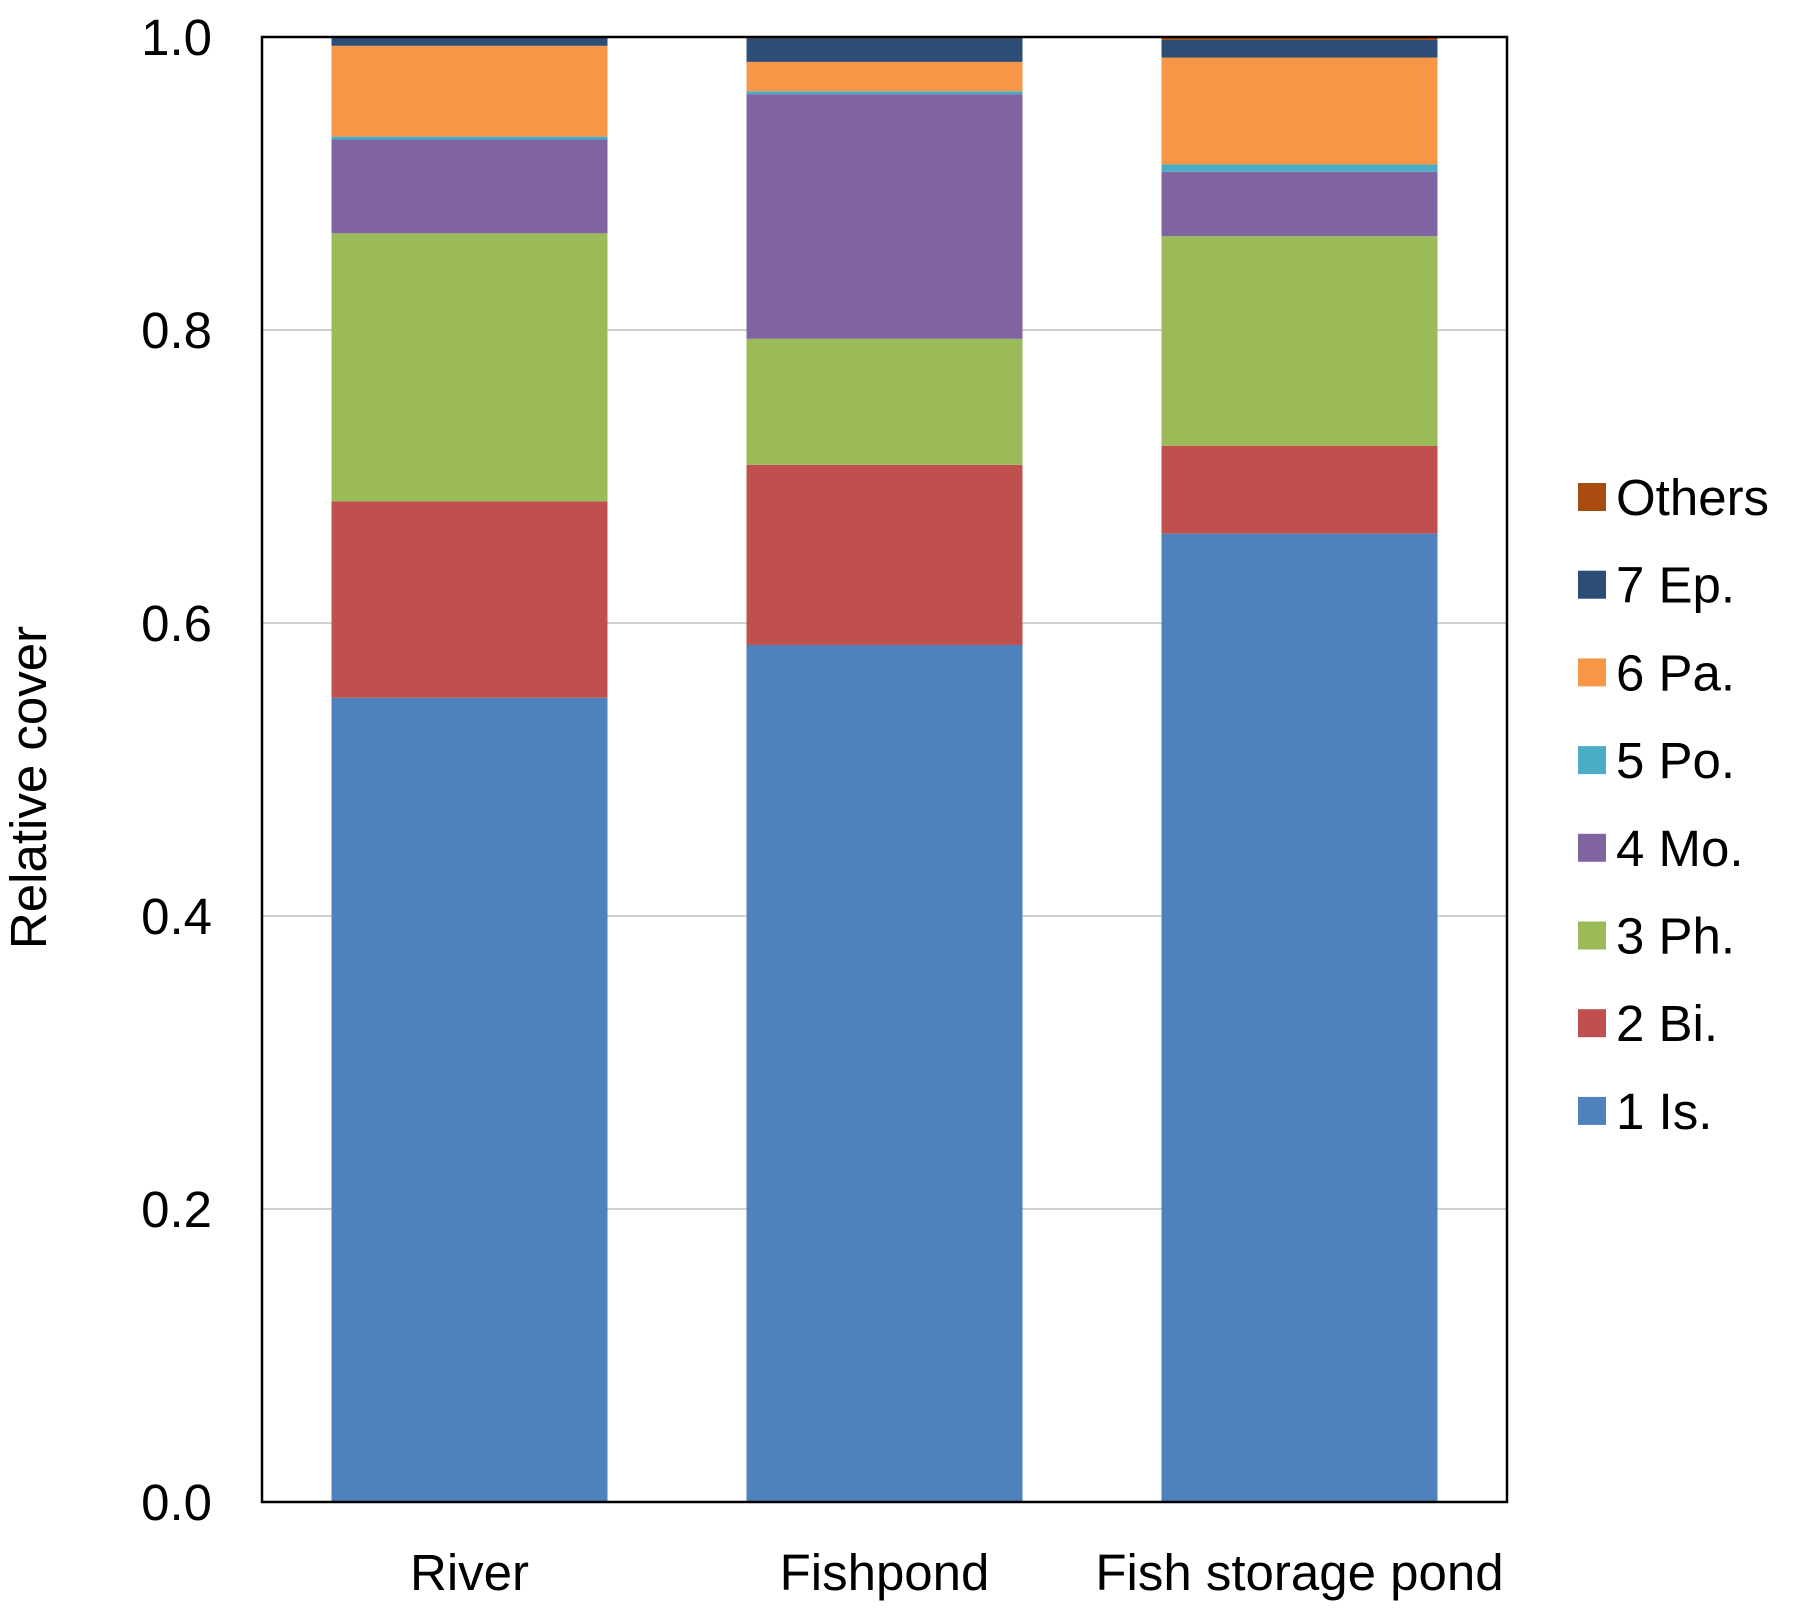 The width and height of the screenshot is (1802, 1618). Describe the element at coordinates (1692, 497) in the screenshot. I see `legend-label: Others` at that location.